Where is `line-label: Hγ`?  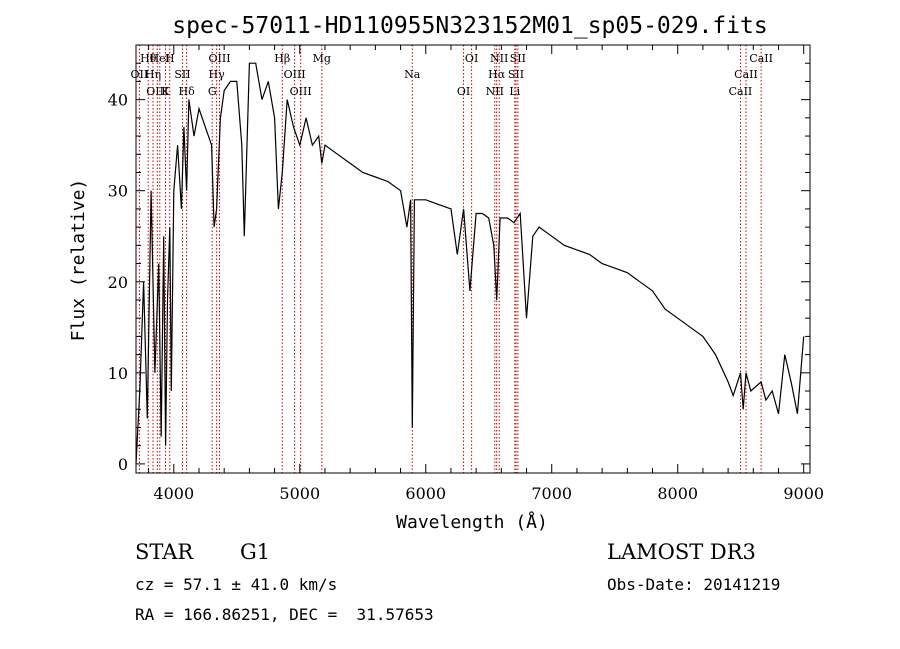
line-label: Hγ is located at coordinates (217, 74).